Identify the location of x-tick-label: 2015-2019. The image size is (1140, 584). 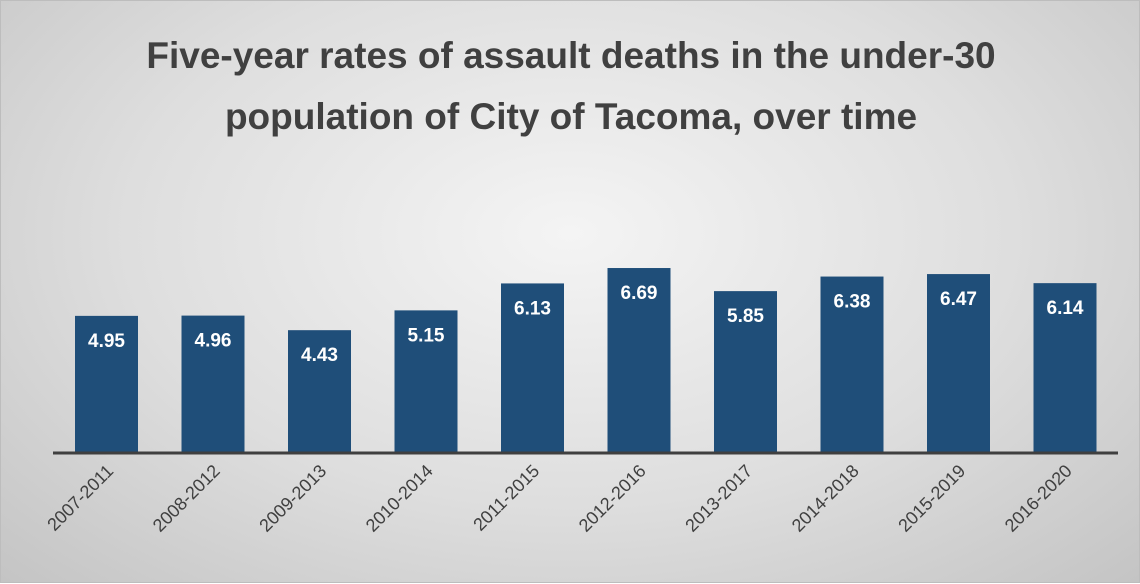
(931, 498).